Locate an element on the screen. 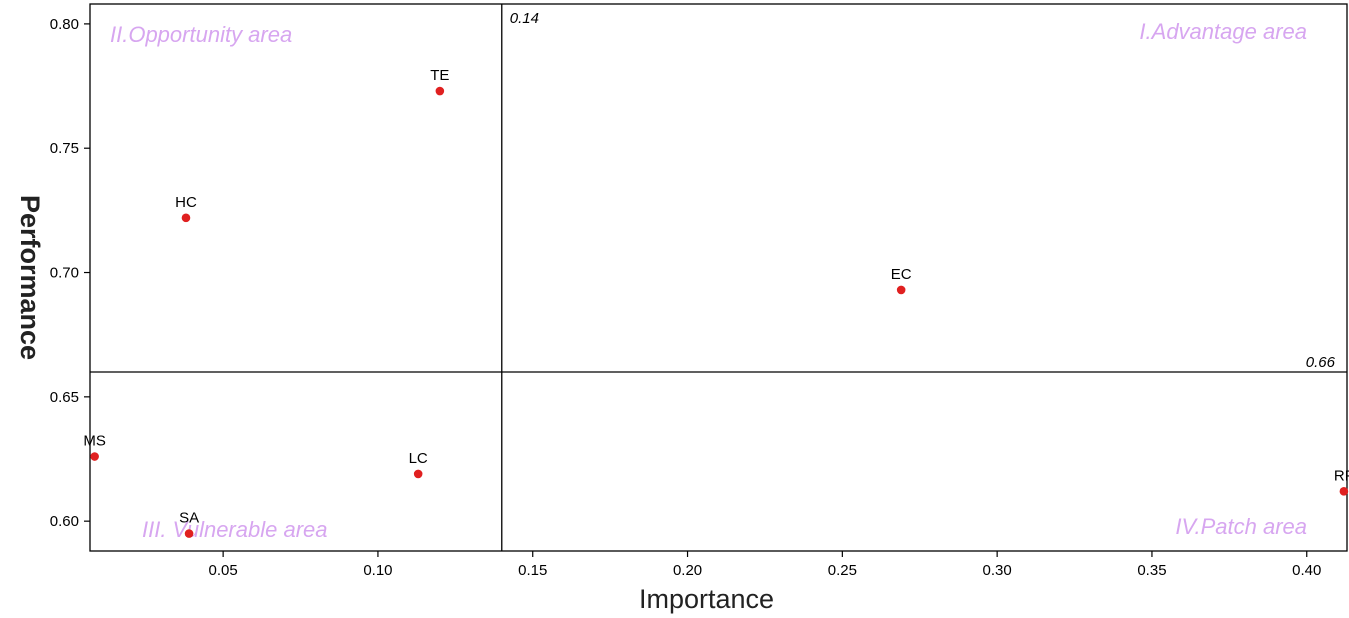 The height and width of the screenshot is (618, 1349). quadrant-label: I.Advantage area is located at coordinates (1223, 31).